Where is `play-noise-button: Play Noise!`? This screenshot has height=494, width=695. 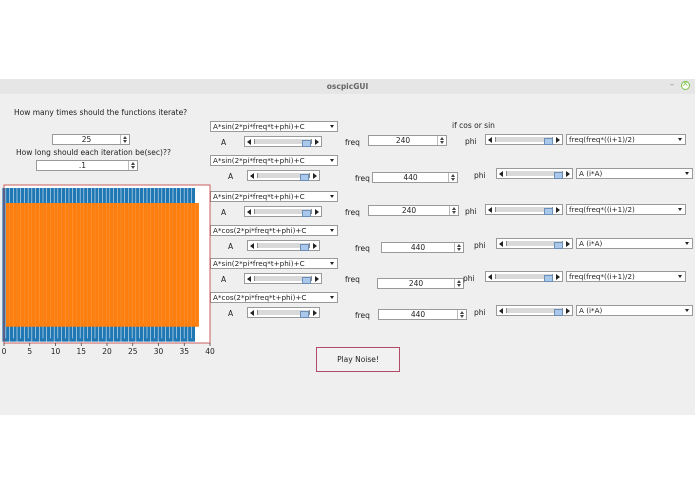
play-noise-button: Play Noise! is located at coordinates (358, 359).